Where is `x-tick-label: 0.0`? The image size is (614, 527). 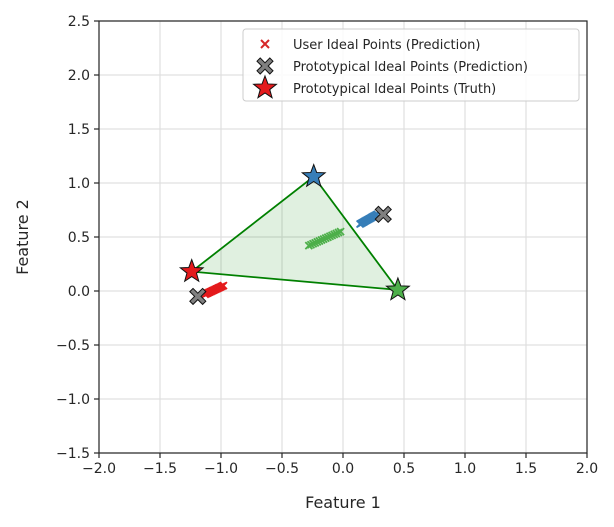
x-tick-label: 0.0 is located at coordinates (343, 469).